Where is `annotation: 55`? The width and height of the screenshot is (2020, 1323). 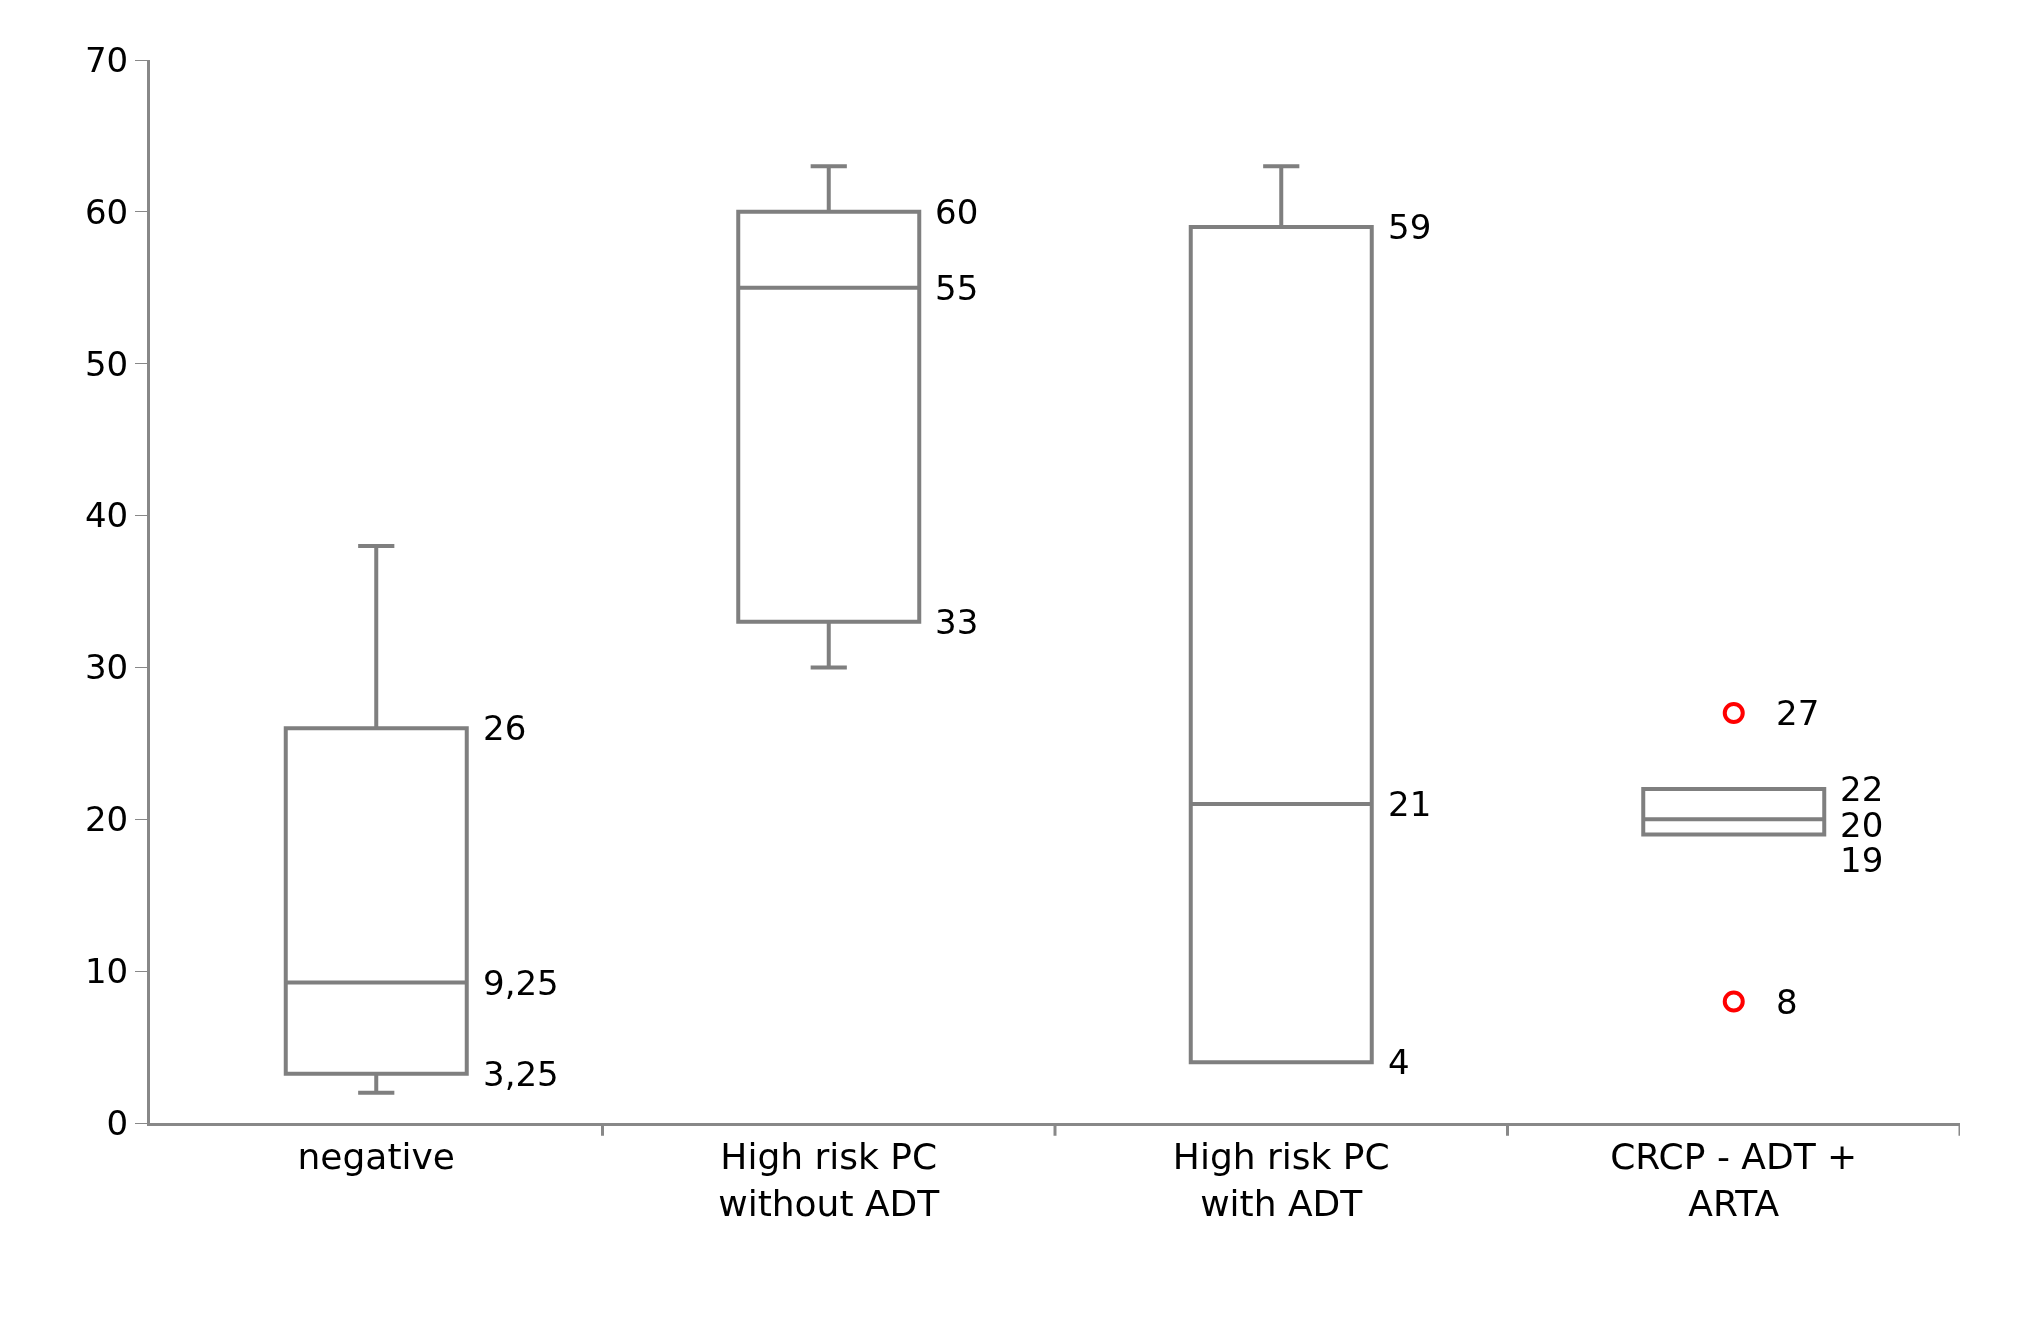 annotation: 55 is located at coordinates (957, 288).